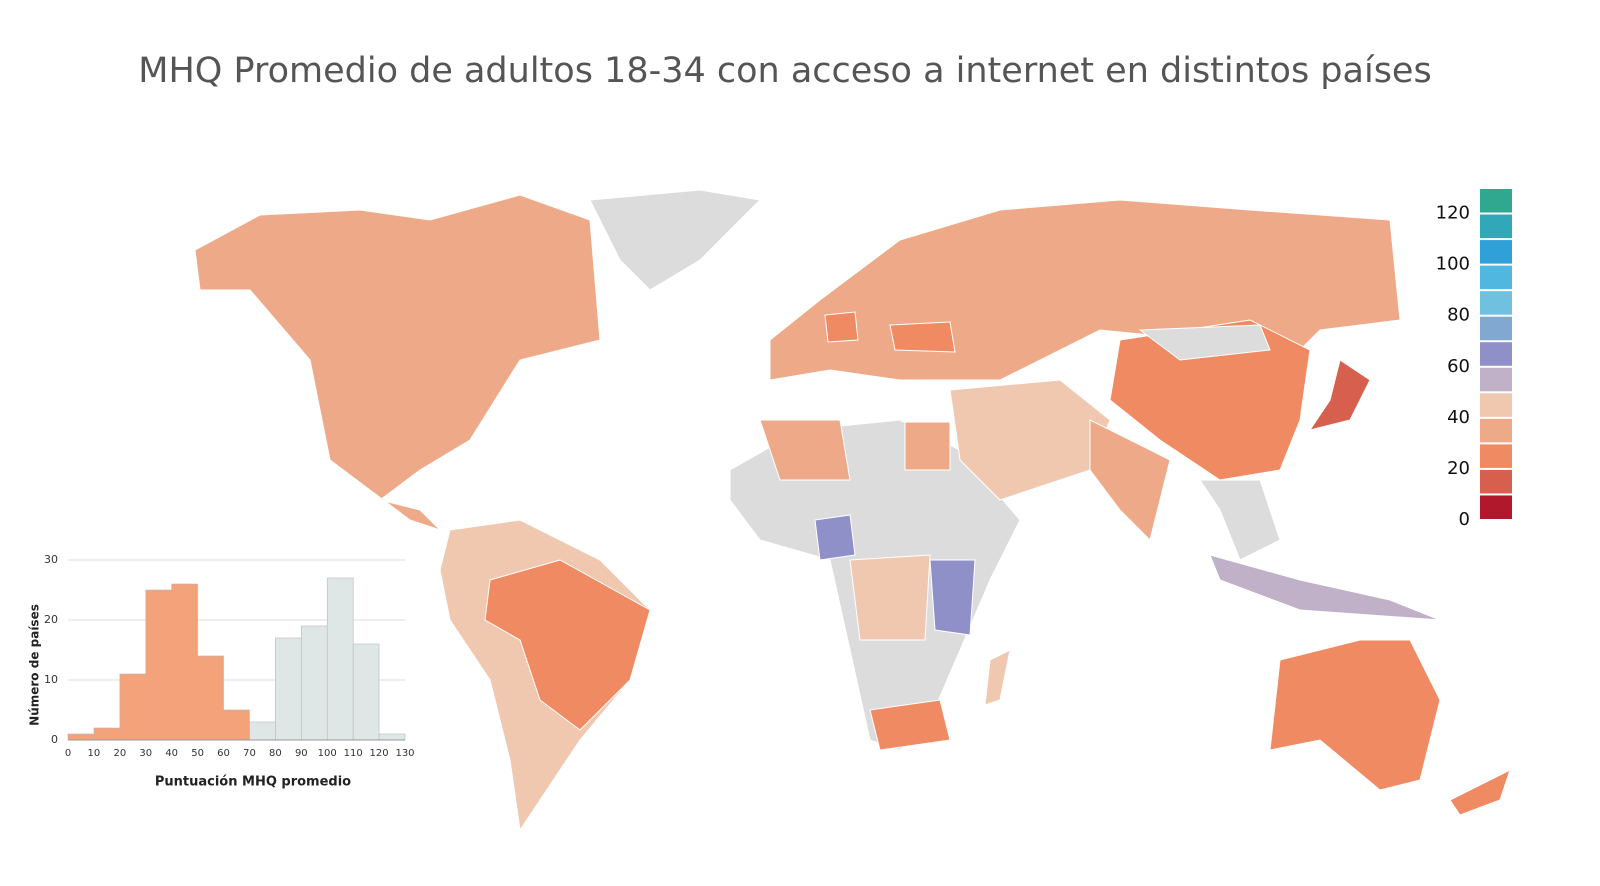 This screenshot has height=886, width=1600. Describe the element at coordinates (94, 753) in the screenshot. I see `x-tick-label: 10` at that location.